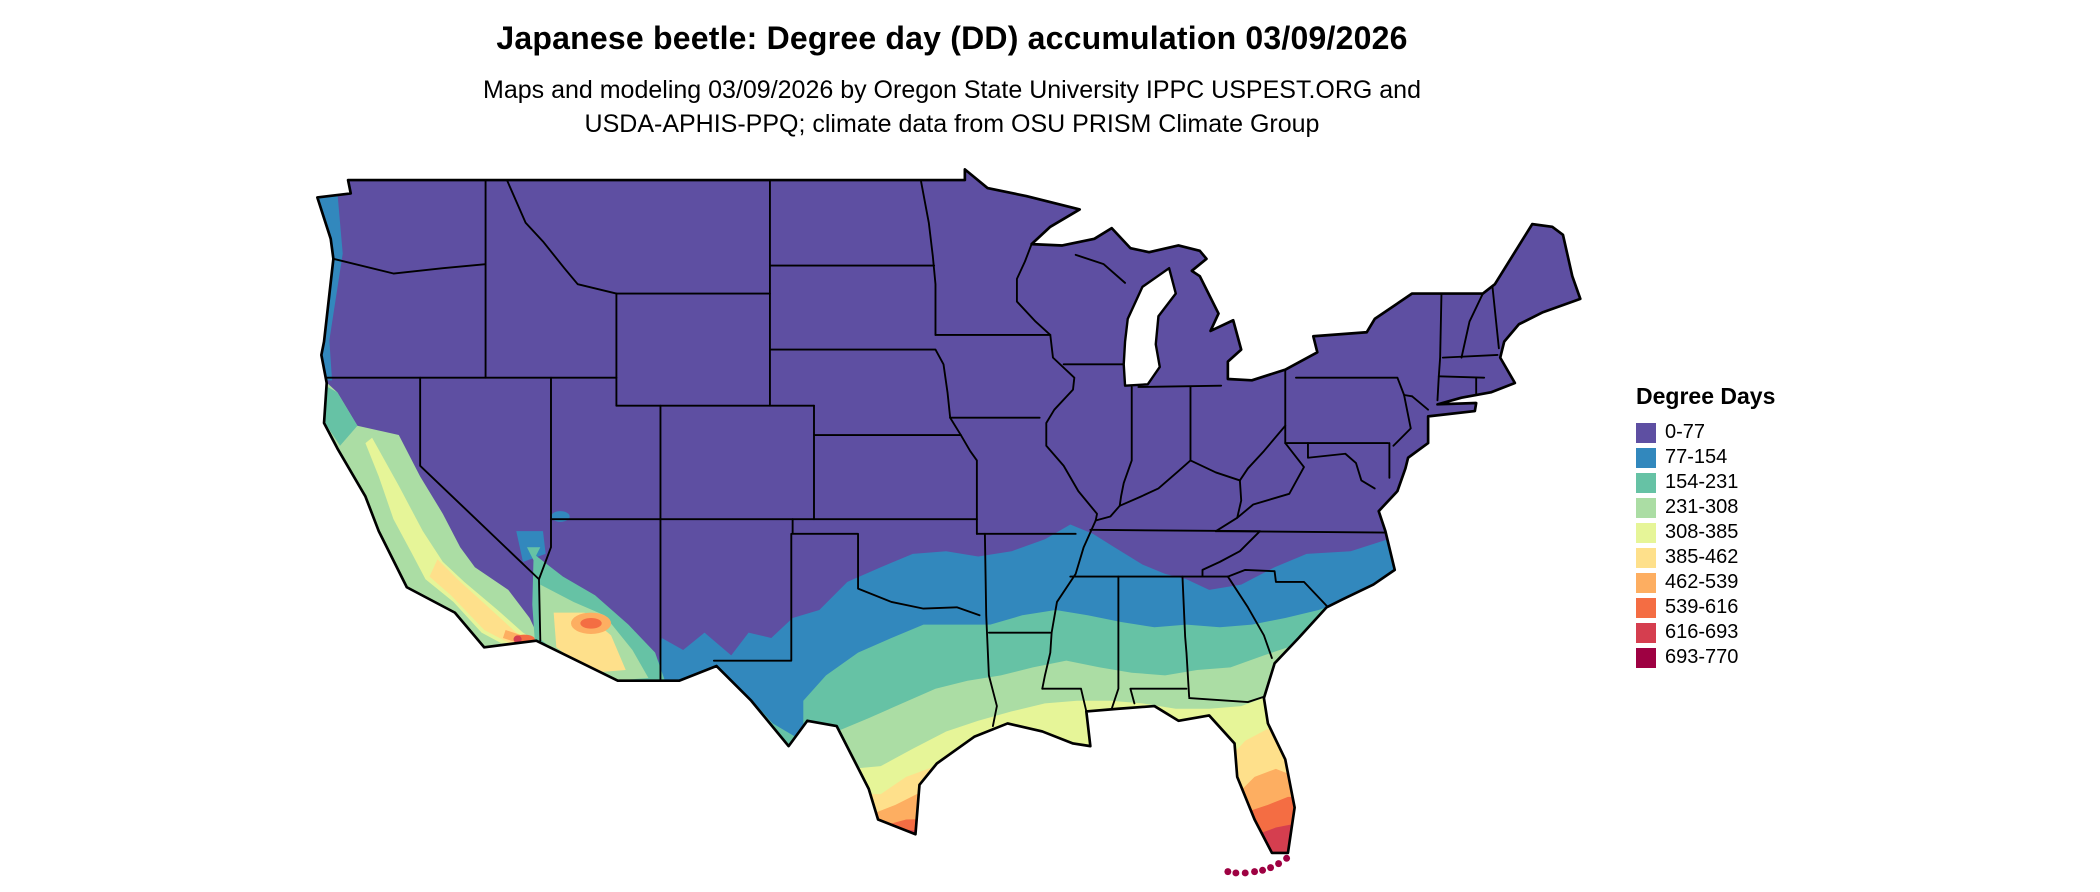 This screenshot has height=892, width=2100. I want to click on legend-label: 693-770, so click(1702, 657).